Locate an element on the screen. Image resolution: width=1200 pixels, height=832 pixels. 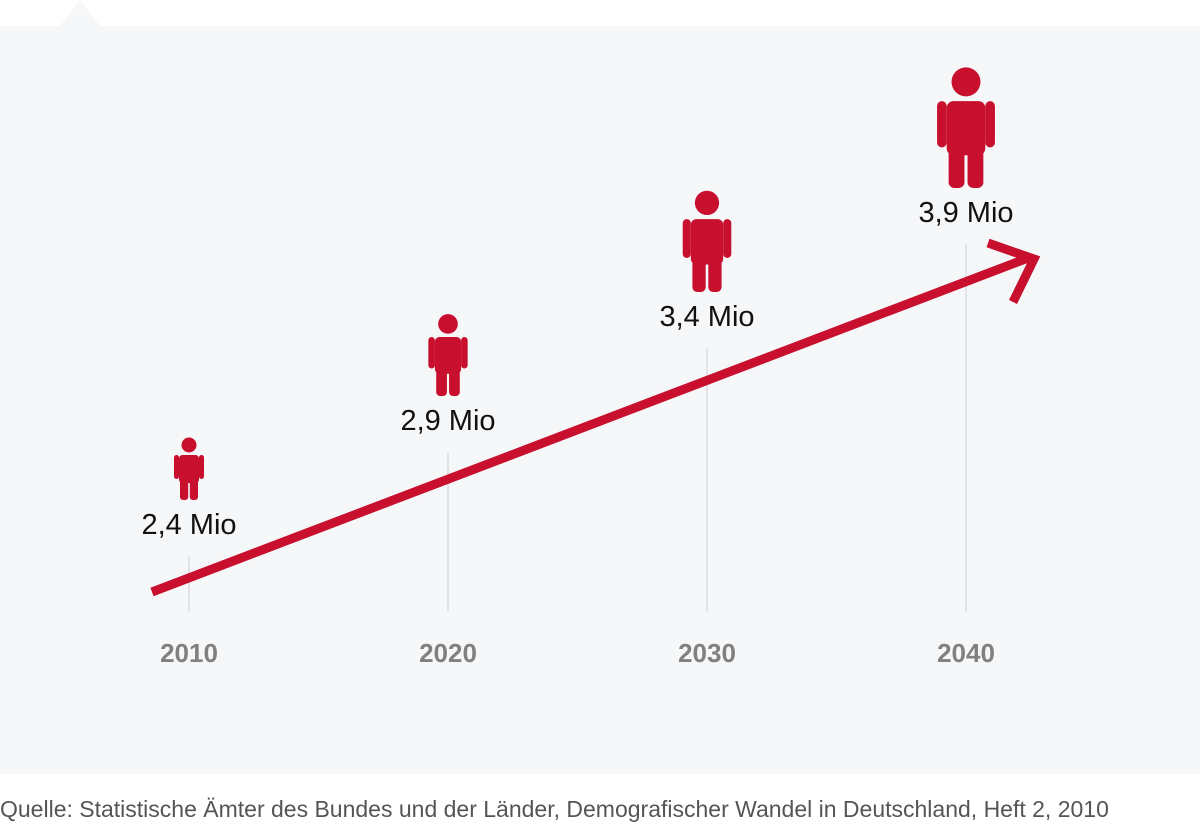
x-tick-2020: 2020 is located at coordinates (448, 653).